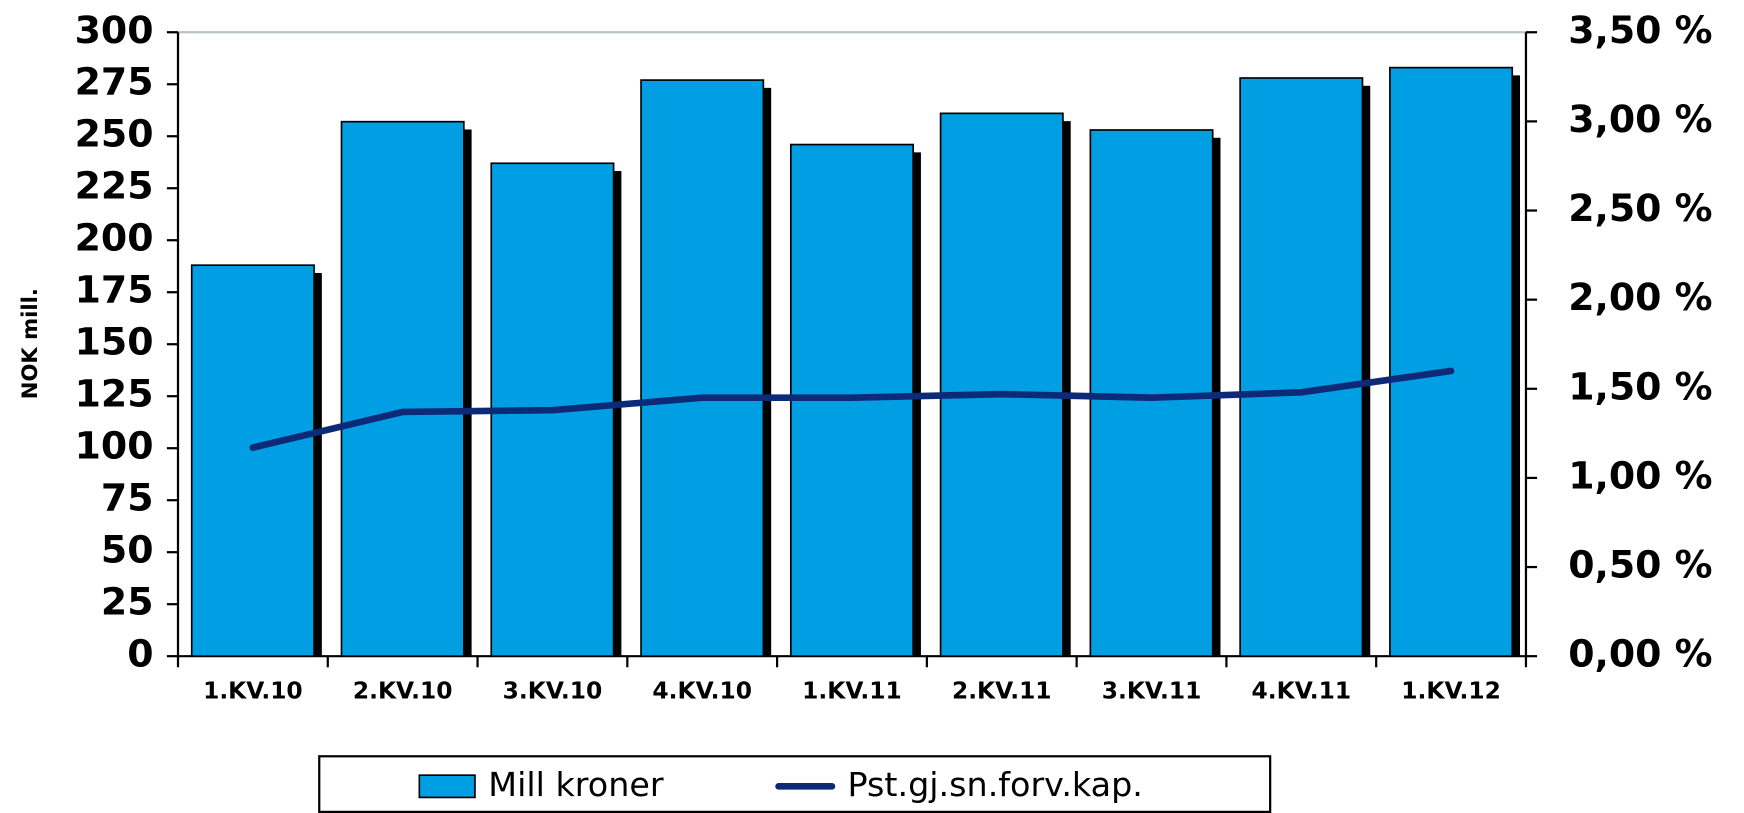 The image size is (1744, 813). Describe the element at coordinates (852, 690) in the screenshot. I see `x-tick-label: 1.KV.11` at that location.